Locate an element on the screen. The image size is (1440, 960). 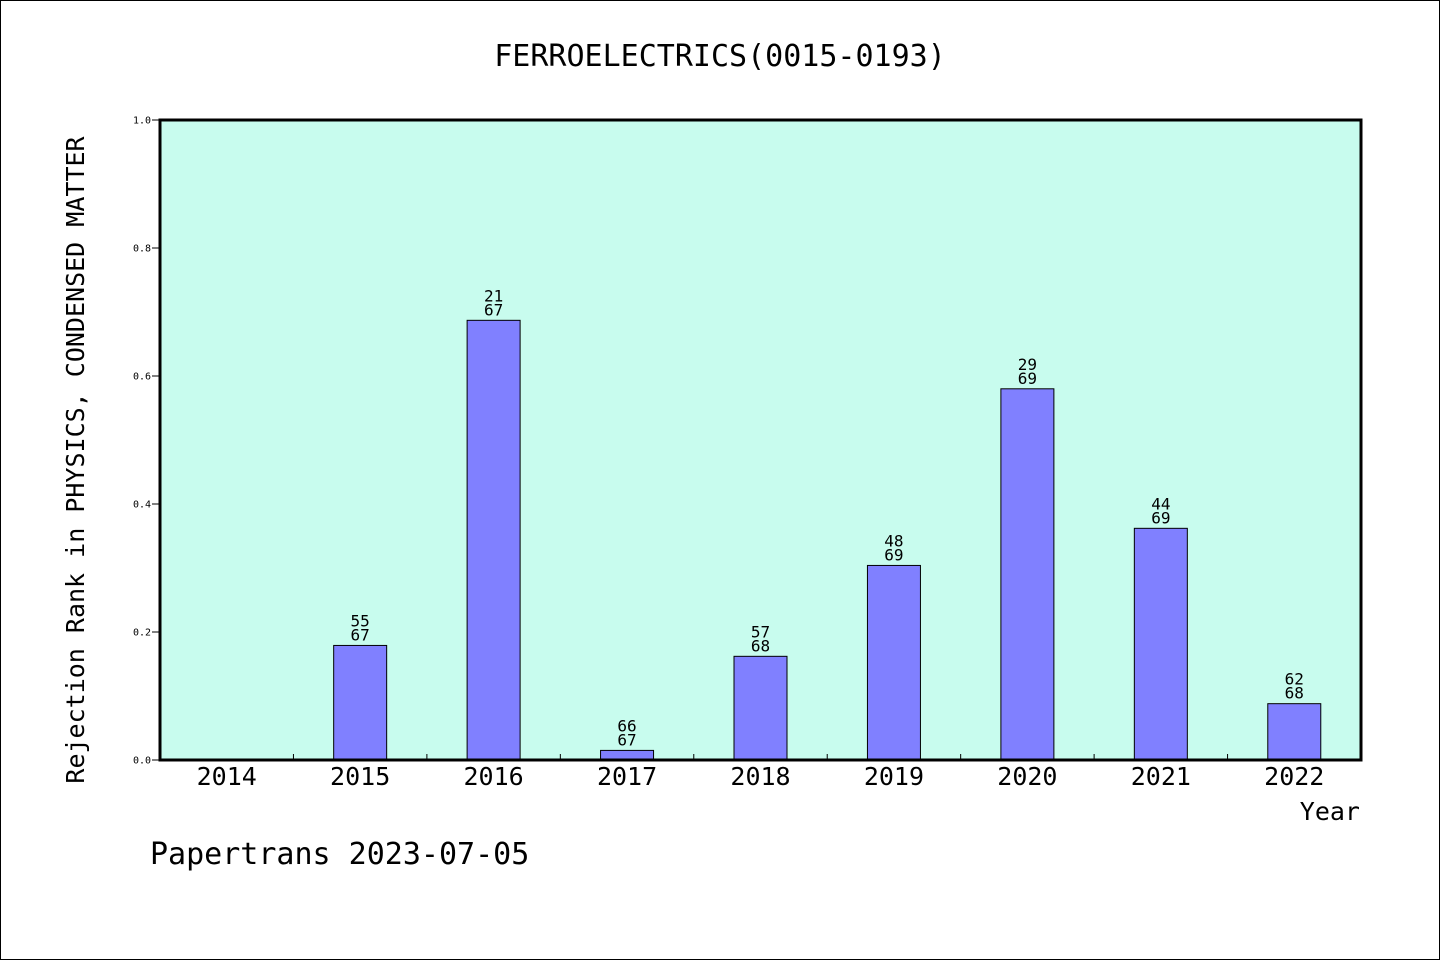
x-tick-label: 2015 is located at coordinates (360, 776).